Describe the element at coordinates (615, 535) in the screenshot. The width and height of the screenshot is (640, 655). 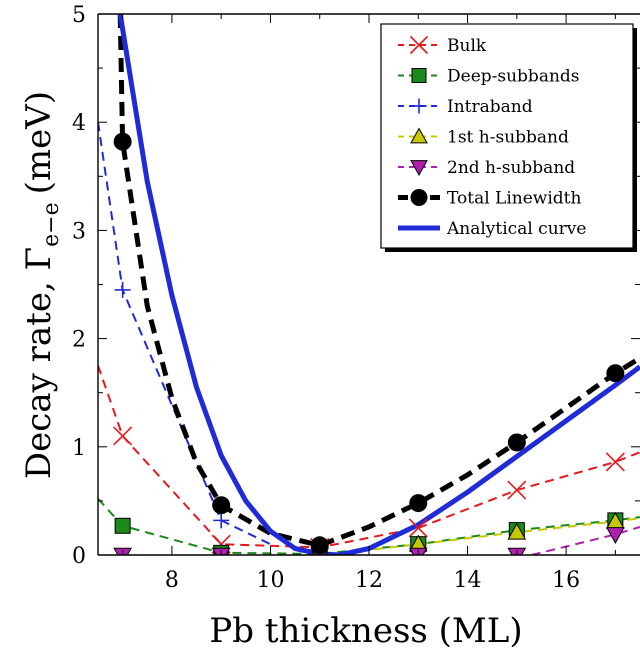
I see `data-point-2nd-h-subband` at that location.